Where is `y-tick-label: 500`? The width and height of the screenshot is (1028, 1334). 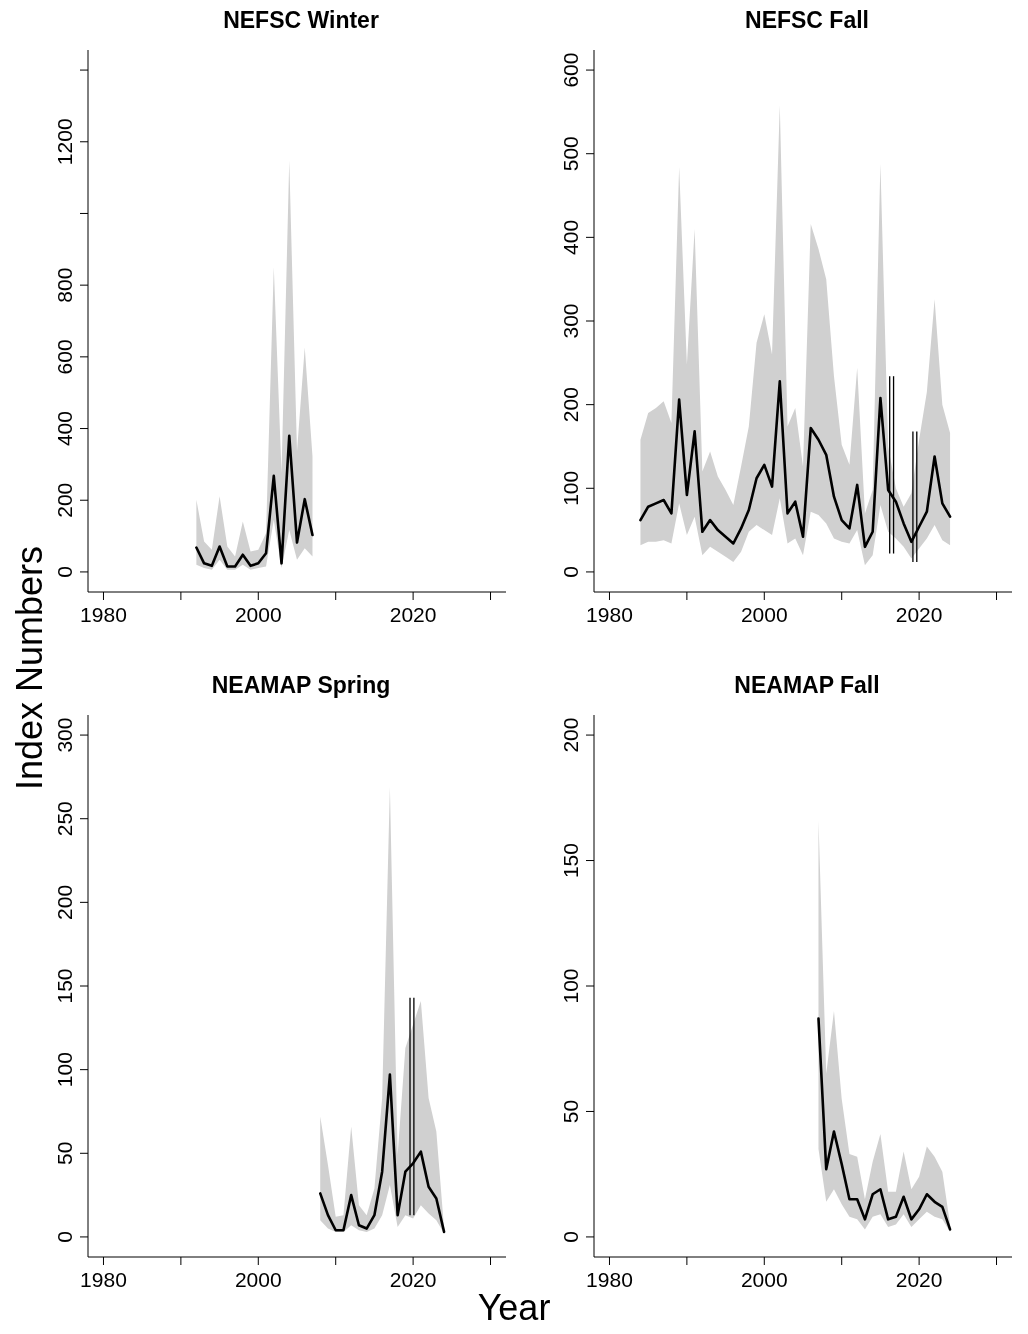 y-tick-label: 500 is located at coordinates (570, 154).